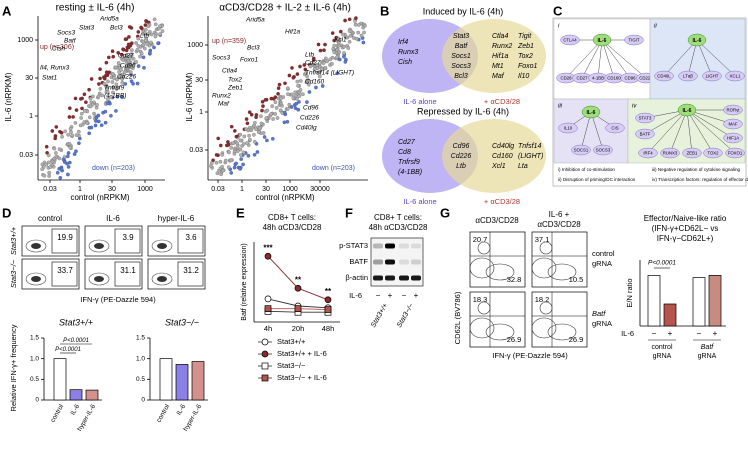 The width and height of the screenshot is (748, 452). I want to click on column-header: αCD3/CD28, so click(559, 224).